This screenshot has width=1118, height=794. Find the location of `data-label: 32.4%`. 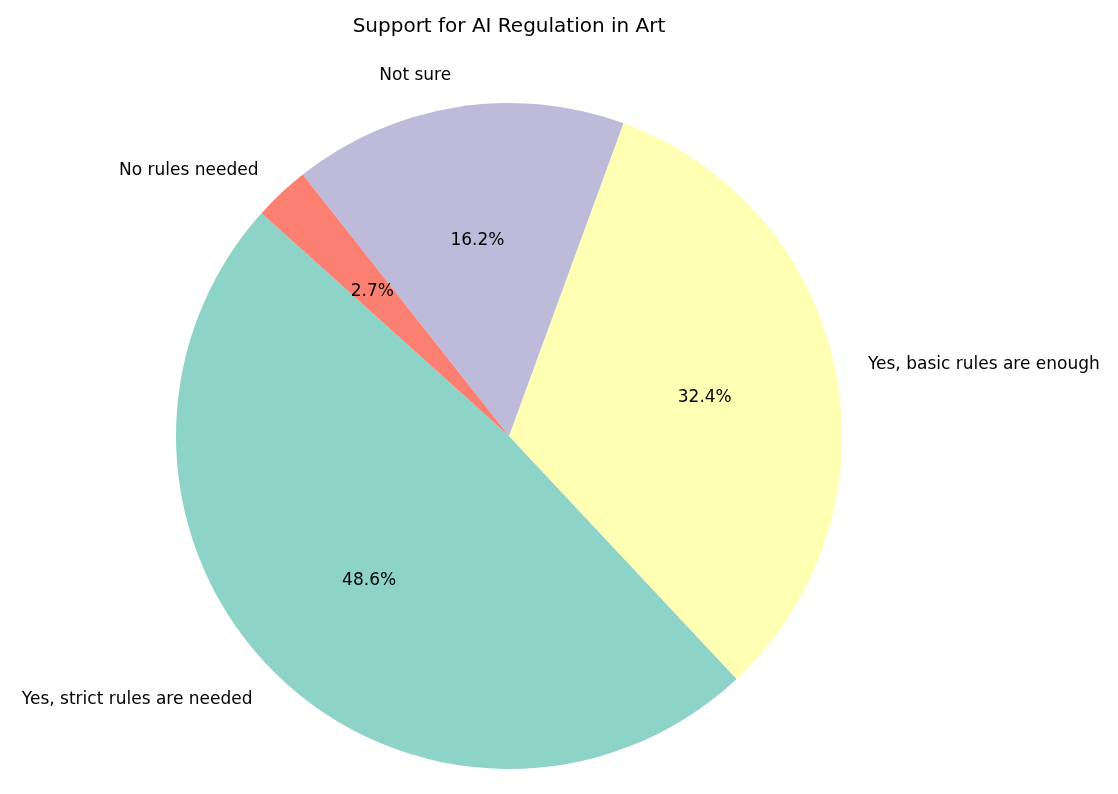

data-label: 32.4% is located at coordinates (704, 396).